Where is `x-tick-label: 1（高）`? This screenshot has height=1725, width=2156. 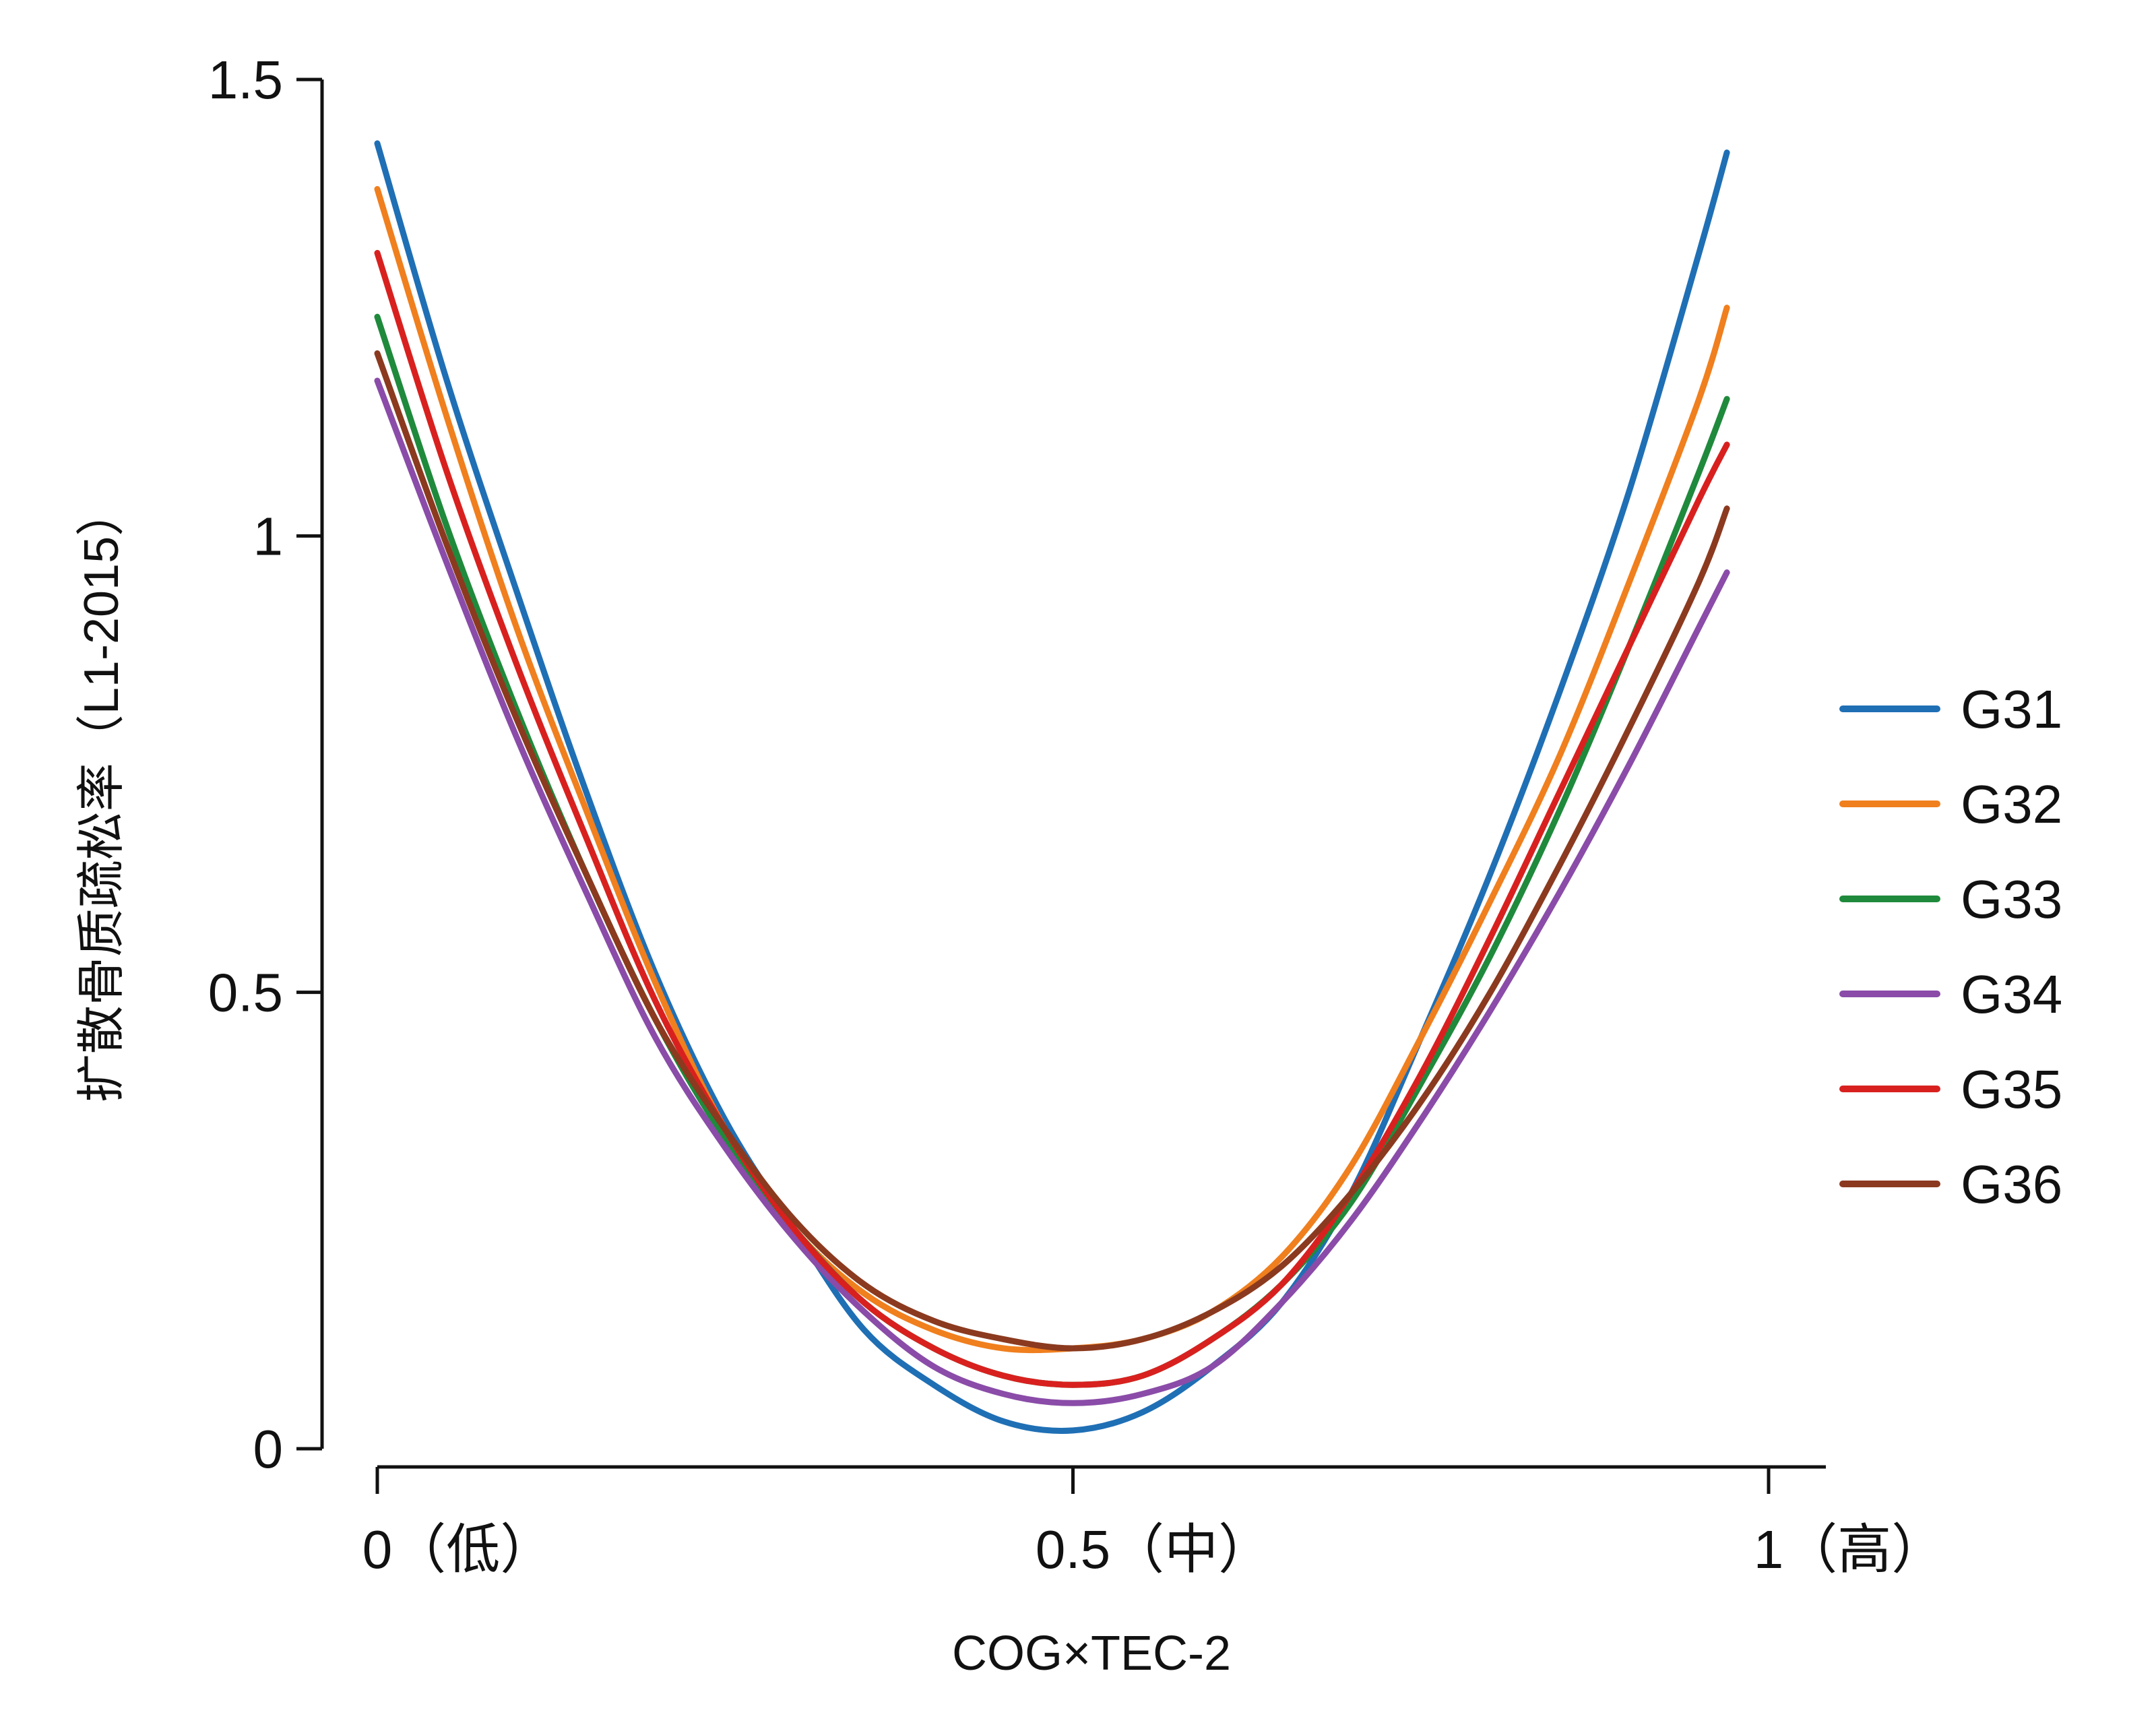 x-tick-label: 1（高） is located at coordinates (1850, 1549).